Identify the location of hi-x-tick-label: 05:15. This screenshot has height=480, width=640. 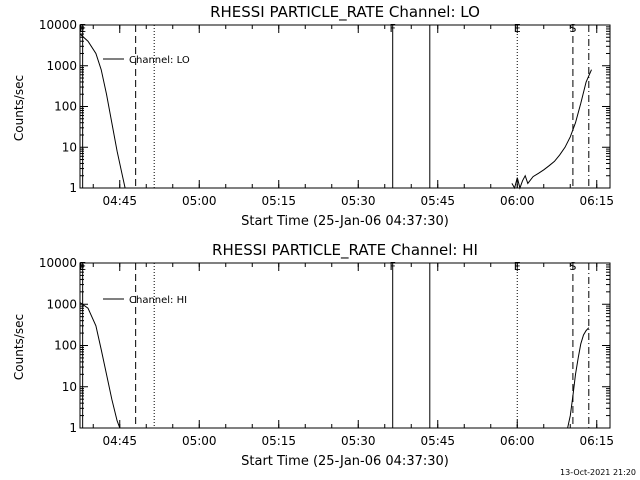
(278, 441).